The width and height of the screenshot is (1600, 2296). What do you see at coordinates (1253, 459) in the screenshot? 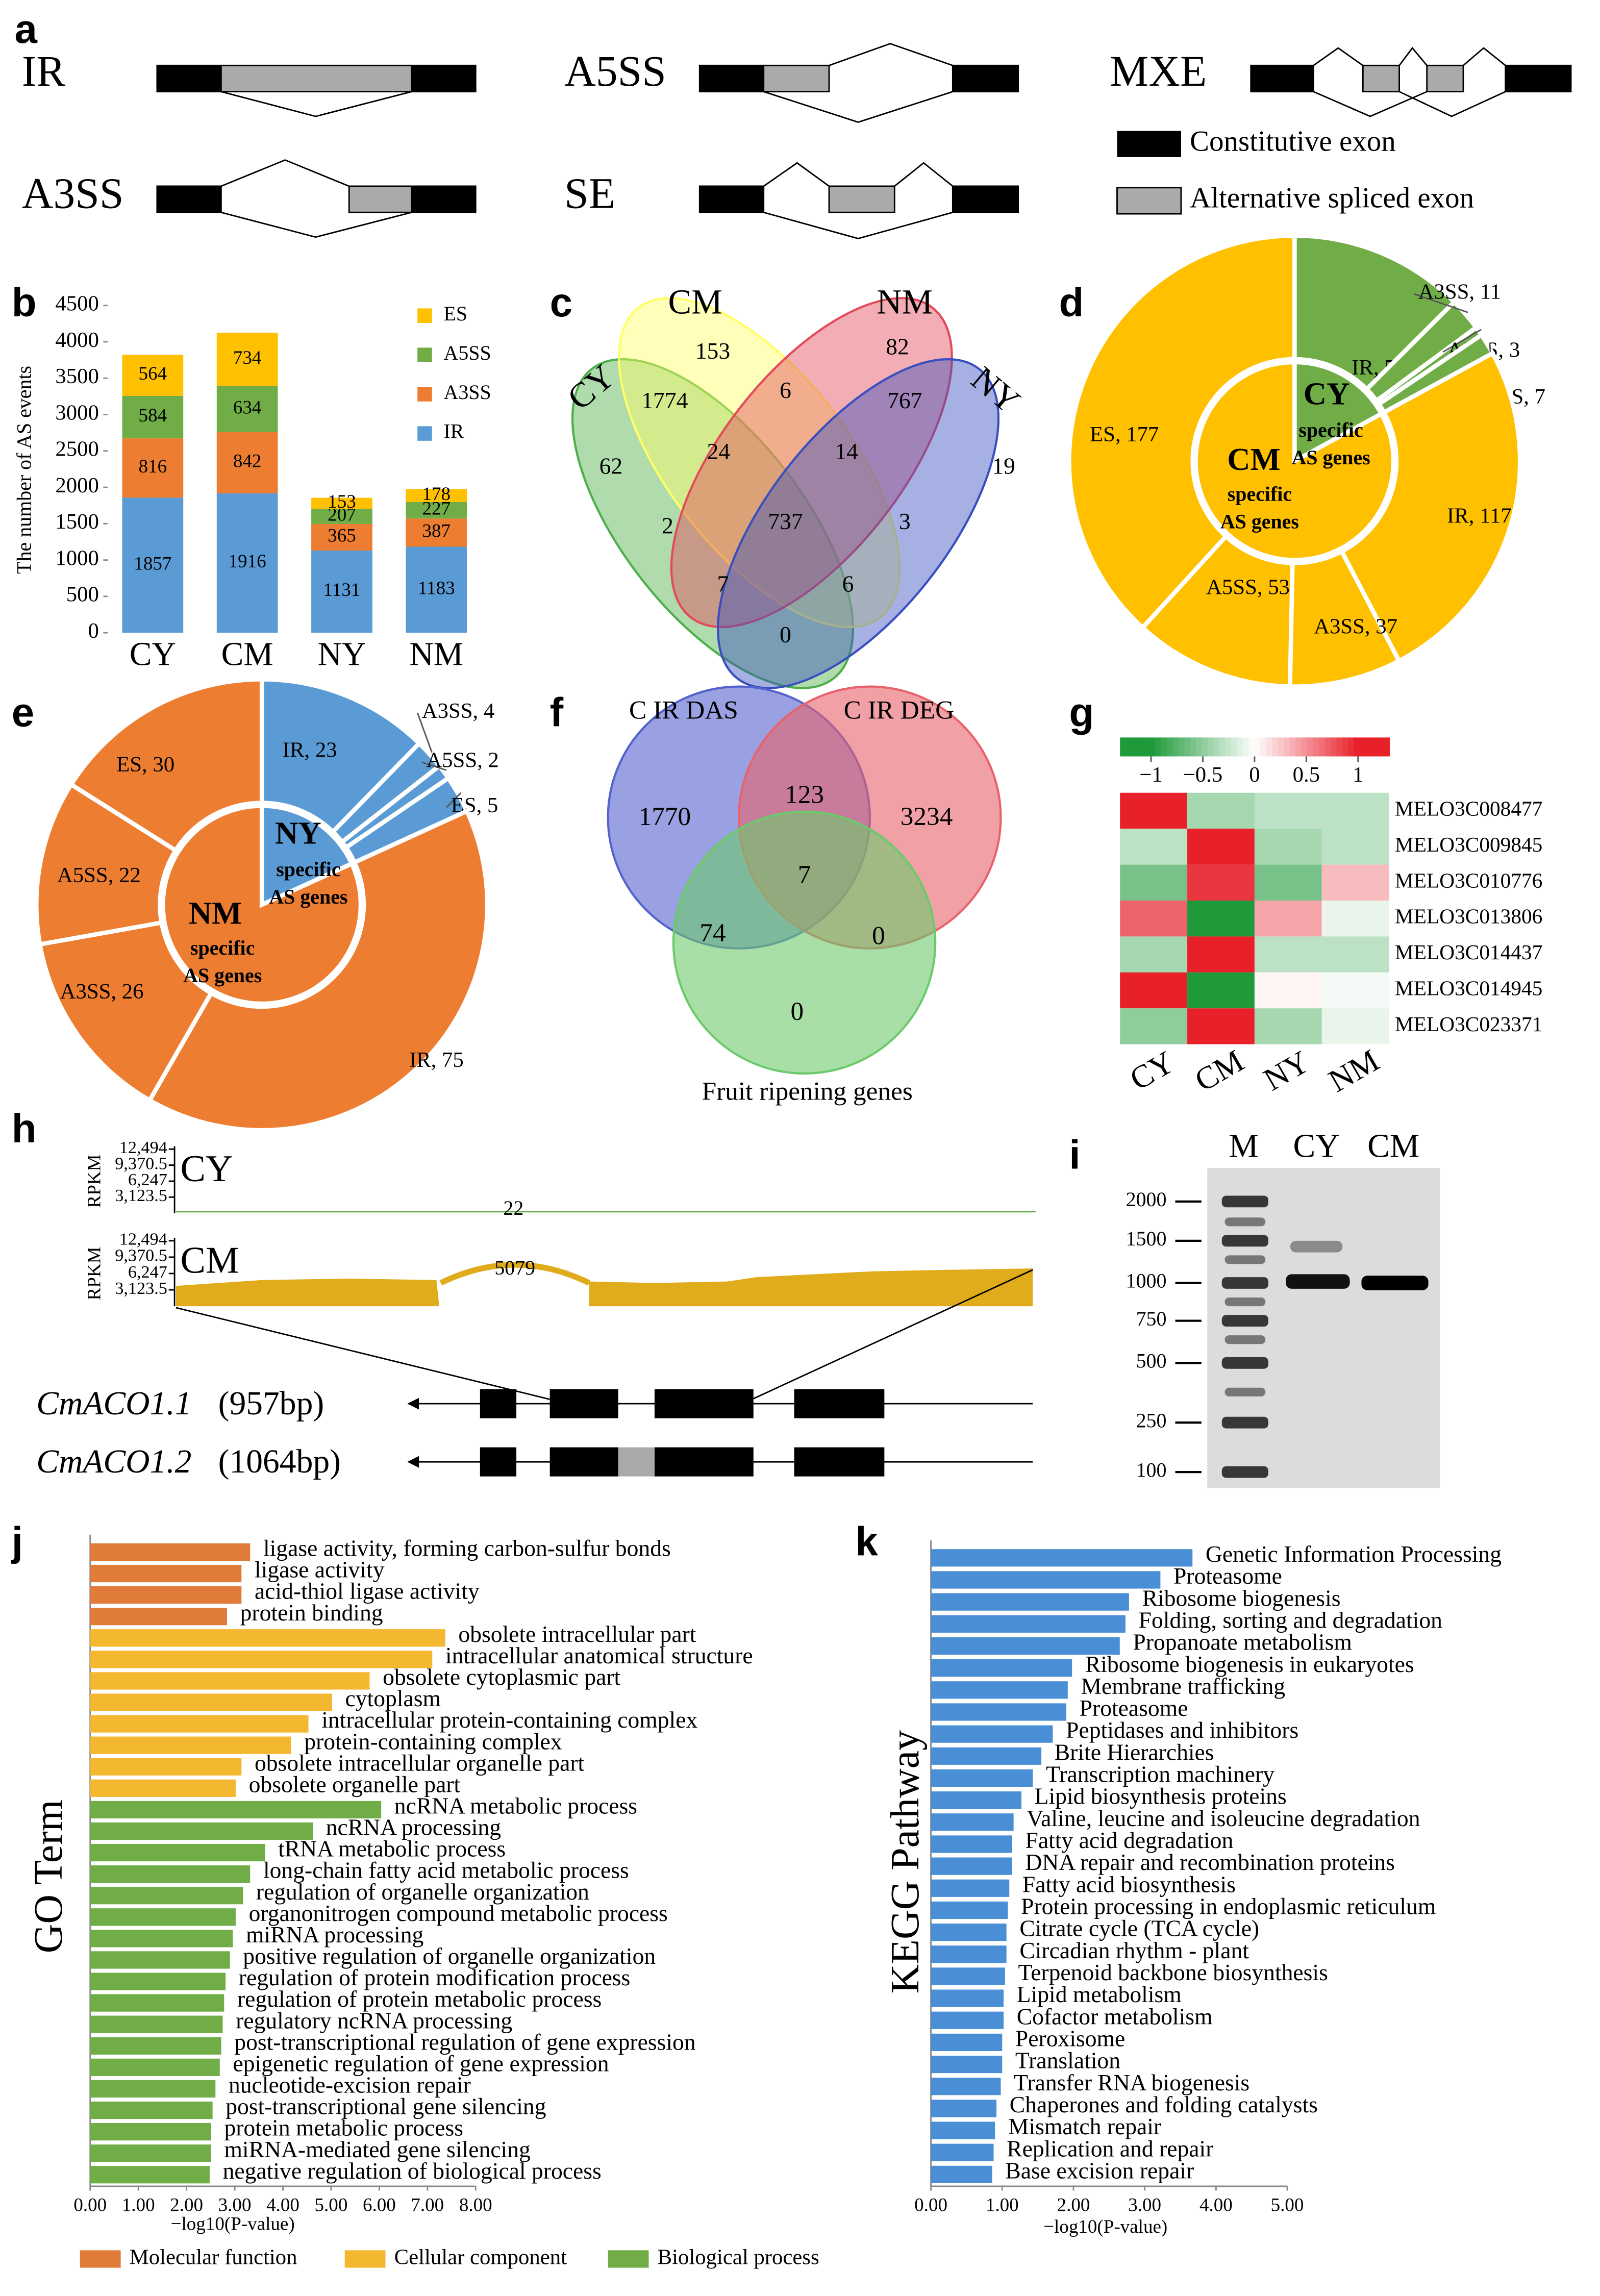
I see `group-name: CM` at bounding box center [1253, 459].